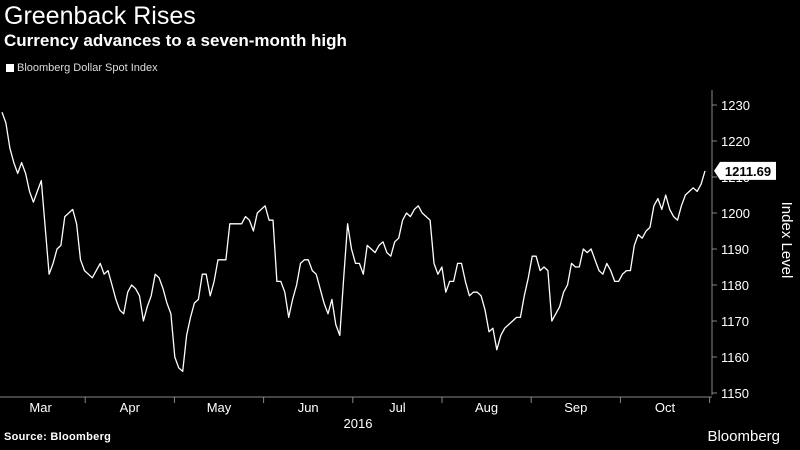 The image size is (800, 450). What do you see at coordinates (665, 407) in the screenshot?
I see `x-tick-label: Oct` at bounding box center [665, 407].